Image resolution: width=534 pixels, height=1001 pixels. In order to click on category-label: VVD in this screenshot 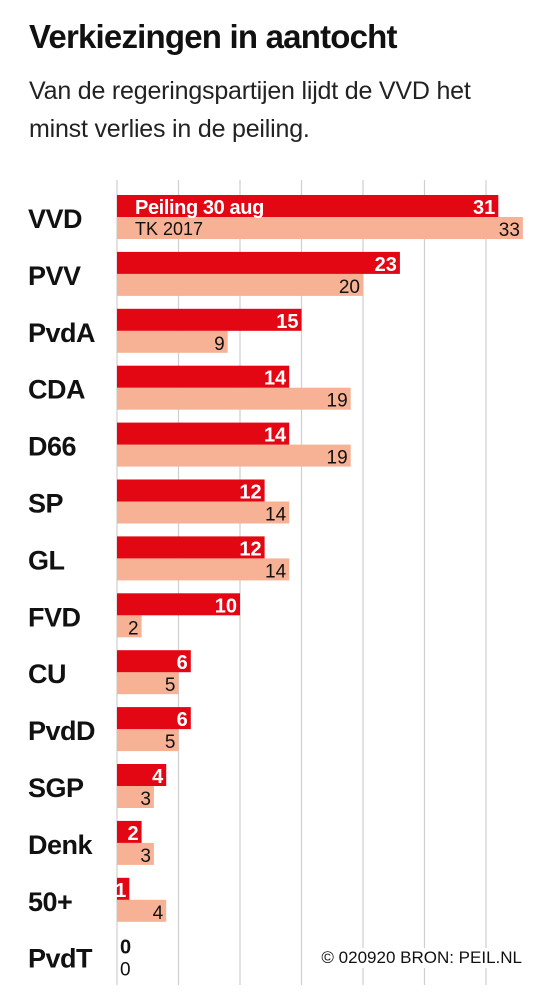, I will do `click(55, 219)`.